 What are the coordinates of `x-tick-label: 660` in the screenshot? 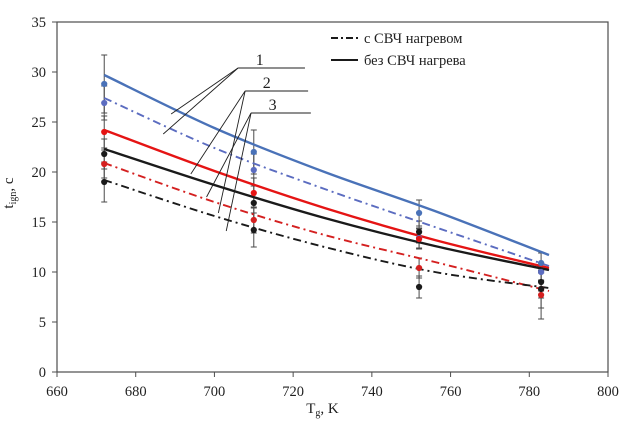 It's located at (57, 392).